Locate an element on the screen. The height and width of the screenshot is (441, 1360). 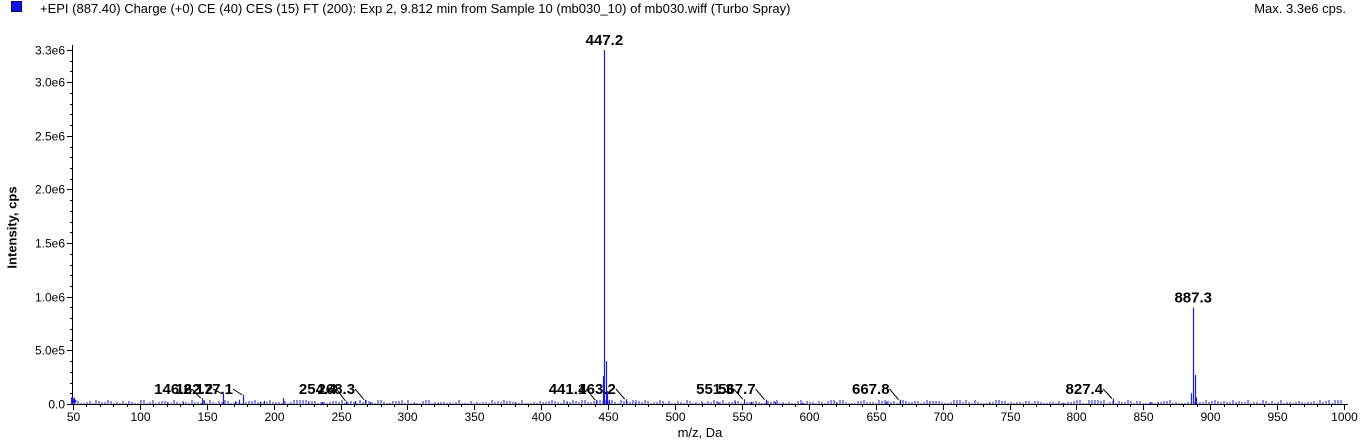
x-tick-label: 100 is located at coordinates (140, 417).